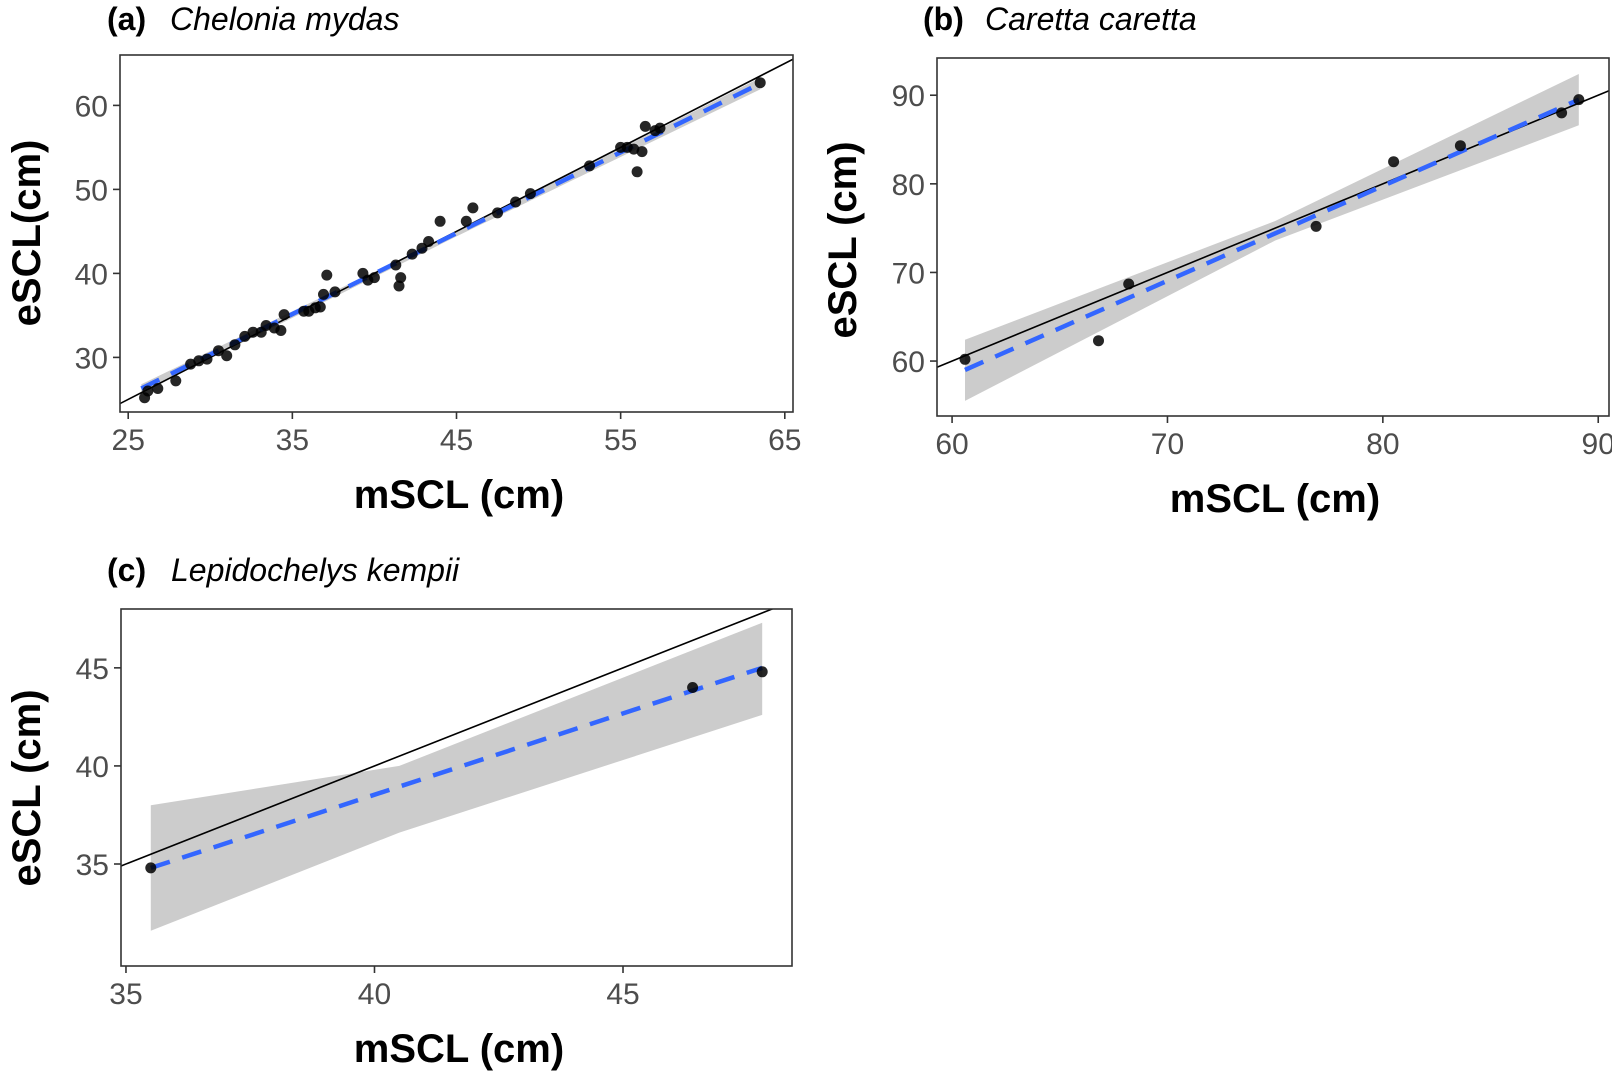 This screenshot has width=1612, height=1073. What do you see at coordinates (908, 185) in the screenshot?
I see `y-tick-label: 80` at bounding box center [908, 185].